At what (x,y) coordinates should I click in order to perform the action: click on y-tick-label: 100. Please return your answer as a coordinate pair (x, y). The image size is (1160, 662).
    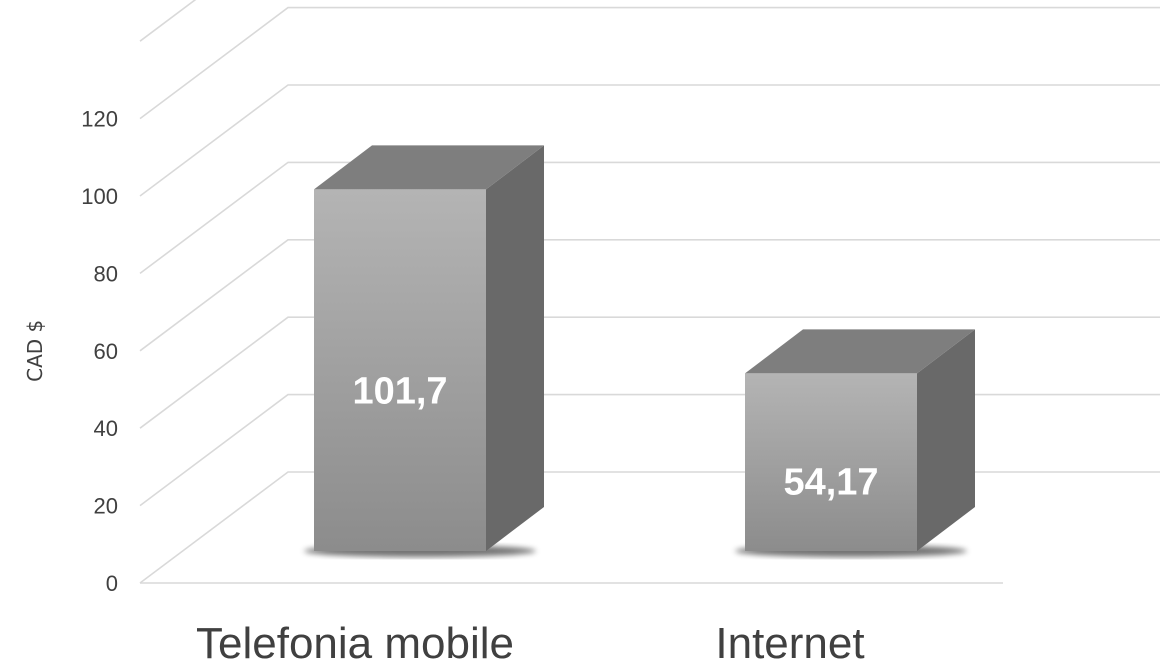
    Looking at the image, I should click on (99, 196).